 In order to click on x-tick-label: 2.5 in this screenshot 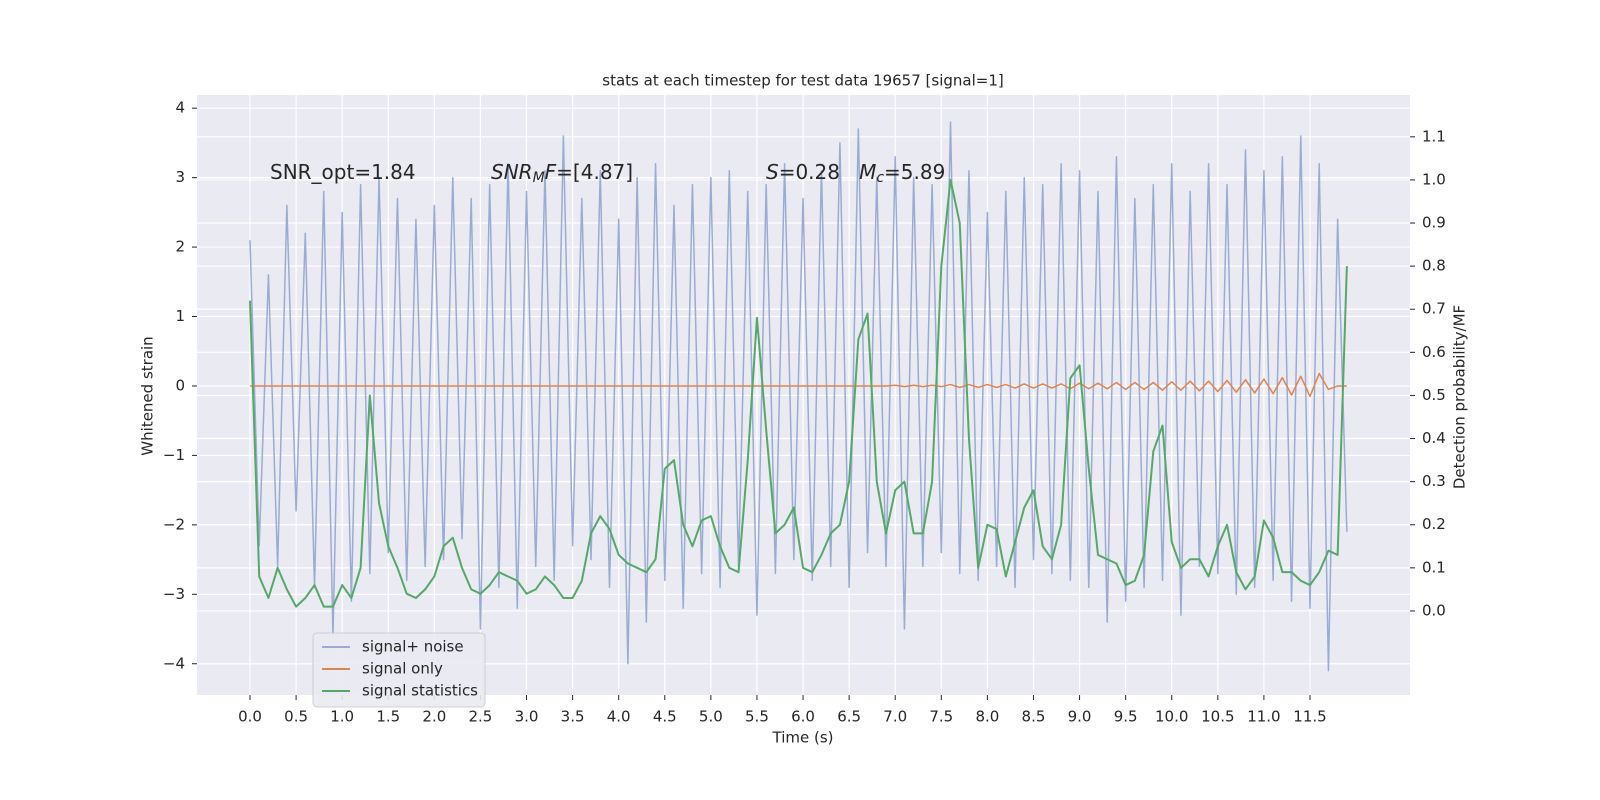, I will do `click(481, 717)`.